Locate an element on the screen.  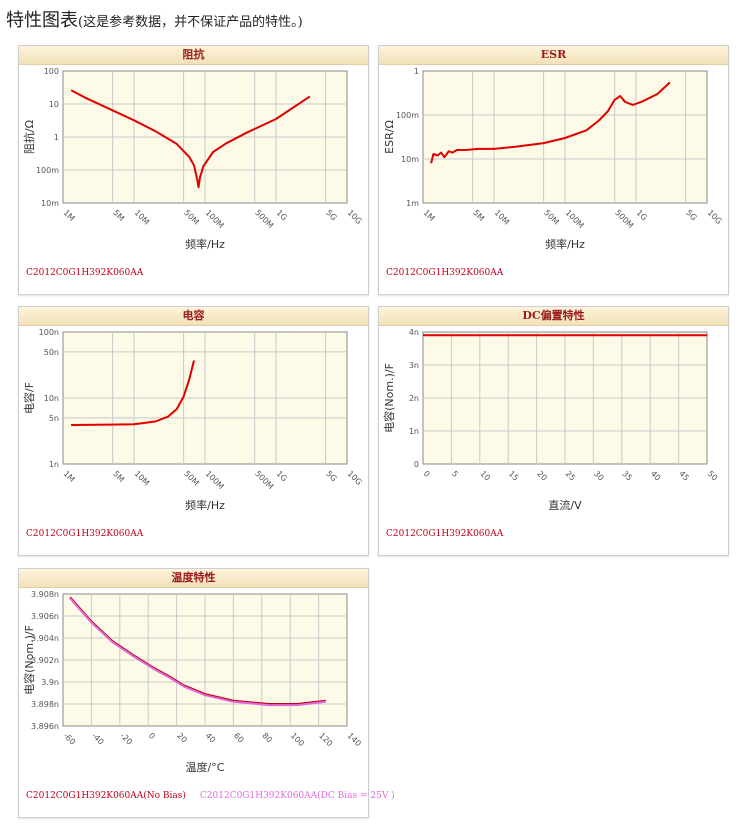
chart-header: 温度特性 is located at coordinates (193, 578).